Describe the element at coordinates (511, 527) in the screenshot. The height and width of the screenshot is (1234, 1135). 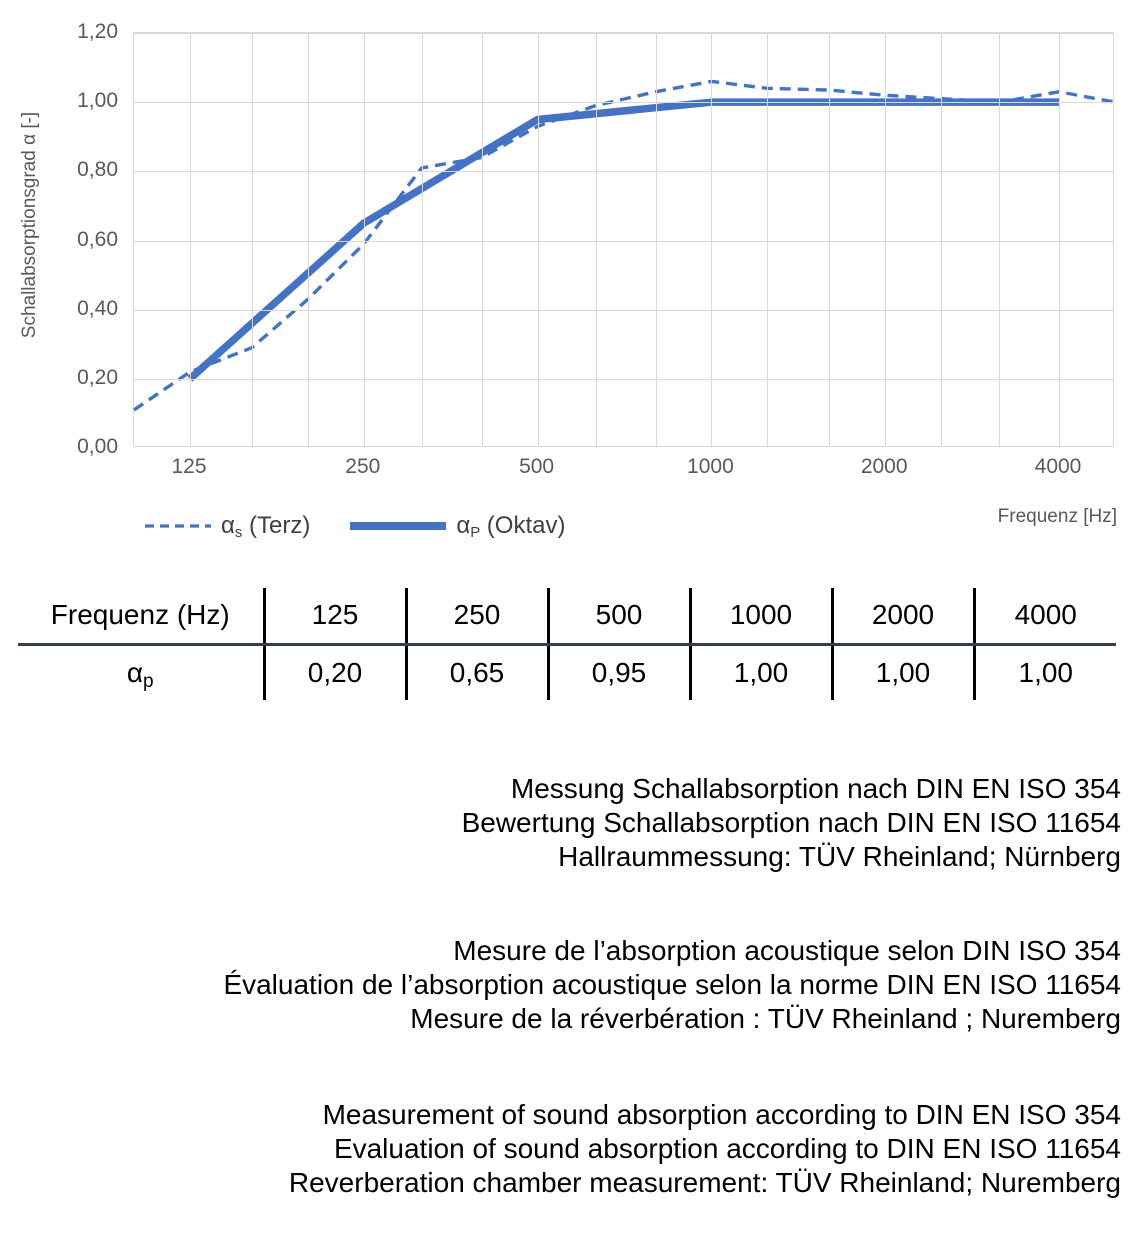
I see `legend-label: αP (Oktav)` at that location.